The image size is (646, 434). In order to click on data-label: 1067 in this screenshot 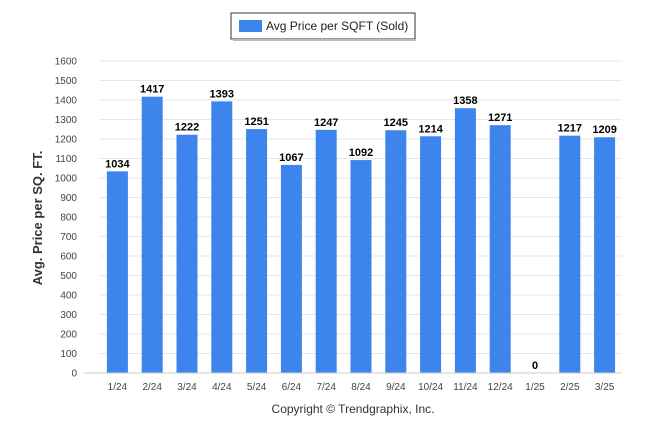, I will do `click(291, 158)`.